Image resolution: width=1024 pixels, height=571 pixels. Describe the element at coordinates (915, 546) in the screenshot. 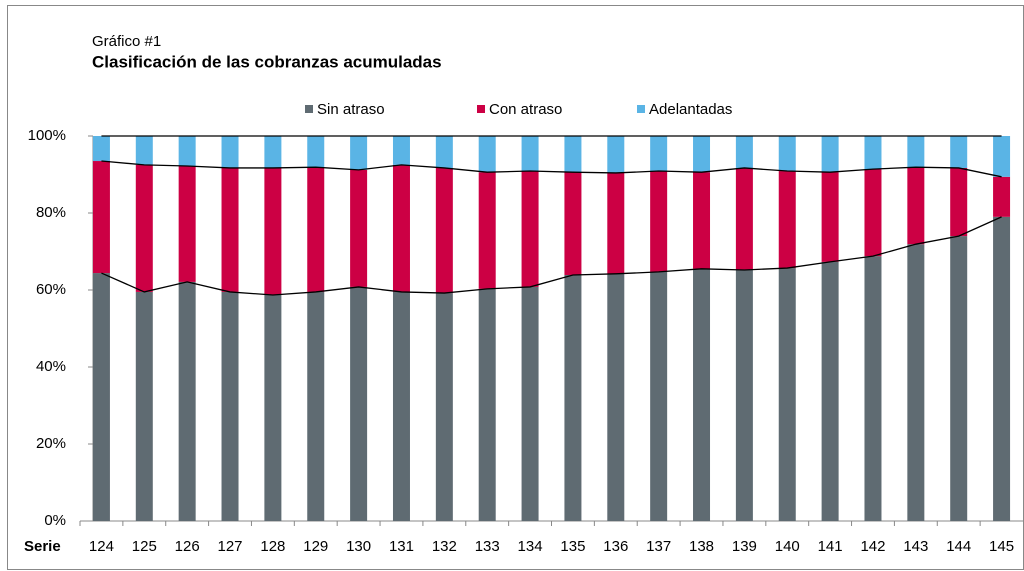

I see `x-tick-label: 143` at that location.